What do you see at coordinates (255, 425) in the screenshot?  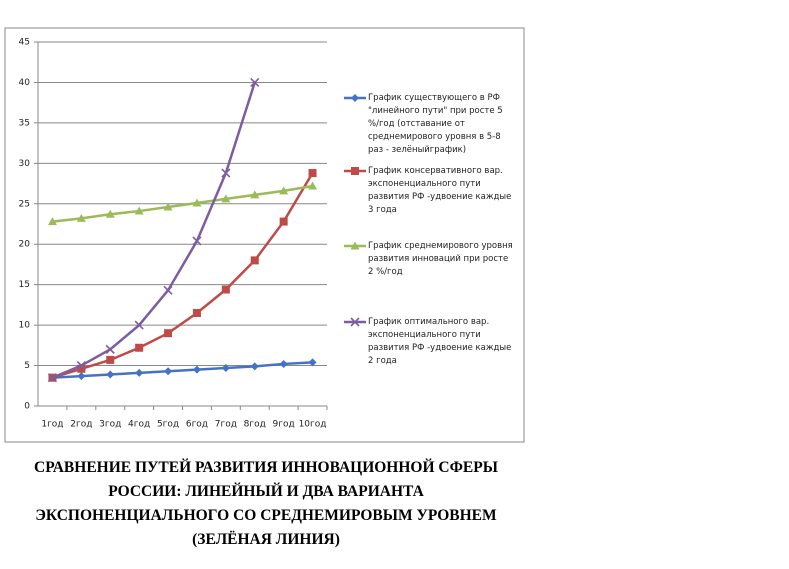 I see `x-tick-label: 8год` at bounding box center [255, 425].